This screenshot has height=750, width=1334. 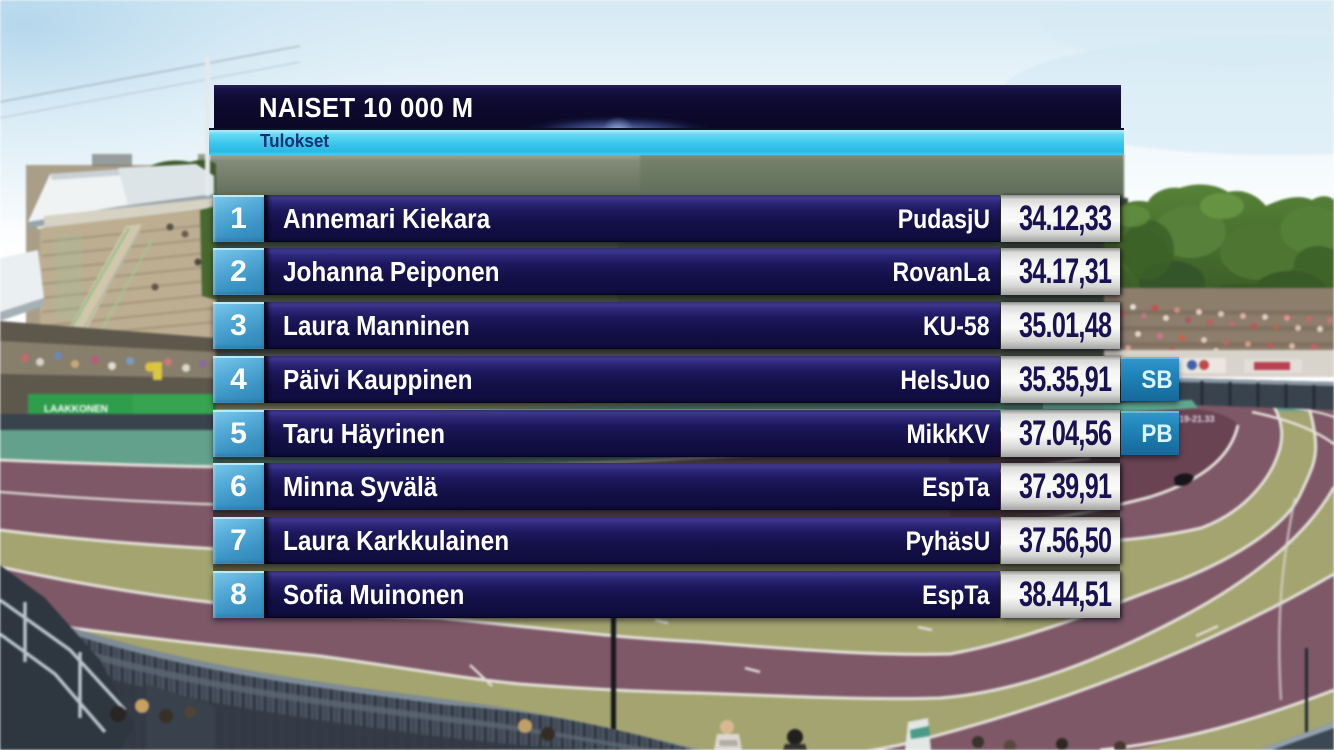 I want to click on svg-text: LAAKKONEN, so click(x=76, y=409).